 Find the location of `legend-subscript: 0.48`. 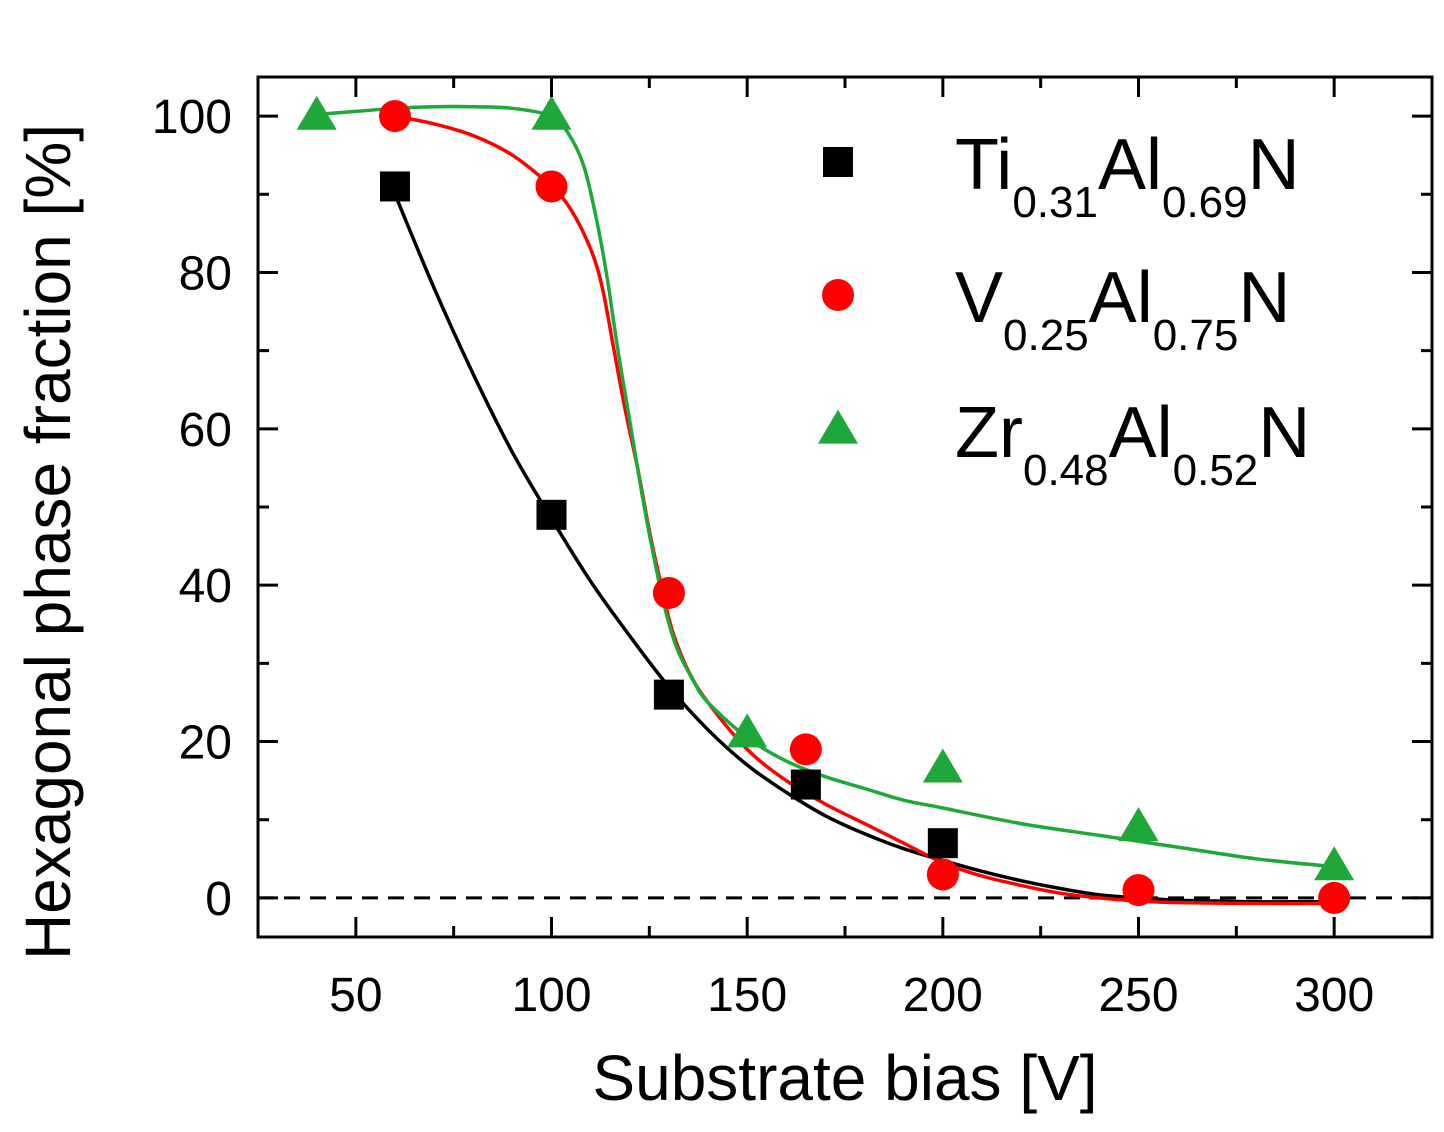

legend-subscript: 0.48 is located at coordinates (1066, 470).